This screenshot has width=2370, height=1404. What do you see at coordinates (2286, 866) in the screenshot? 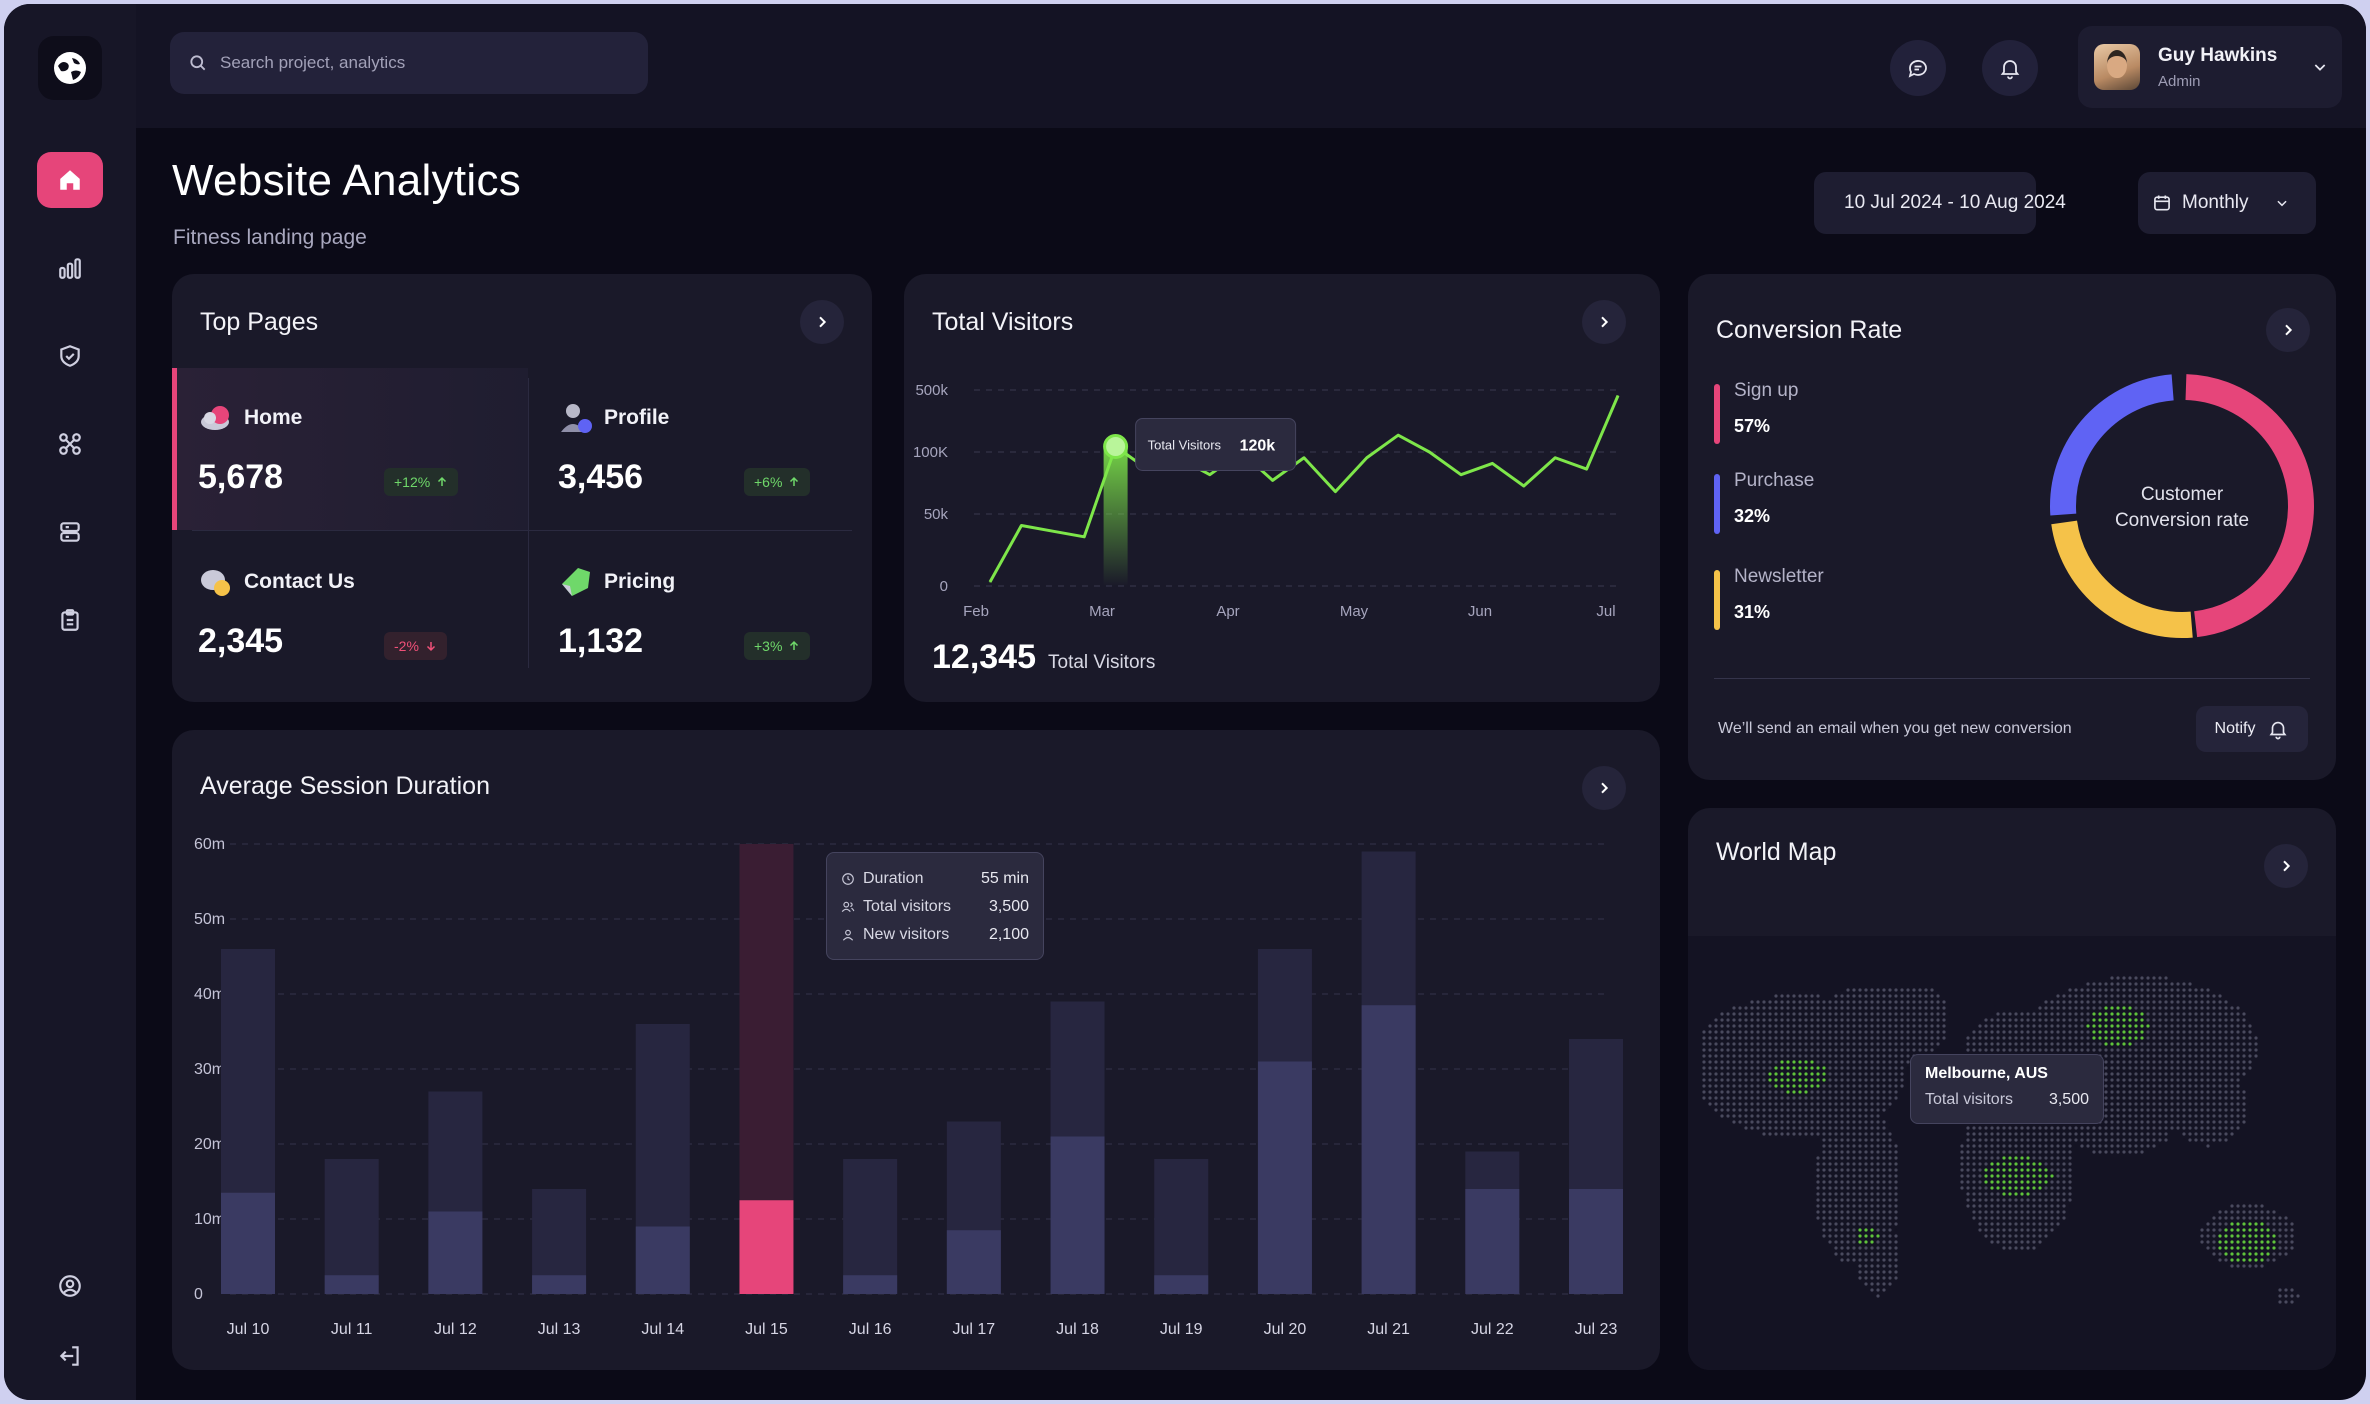
I see `world-map-more-button` at bounding box center [2286, 866].